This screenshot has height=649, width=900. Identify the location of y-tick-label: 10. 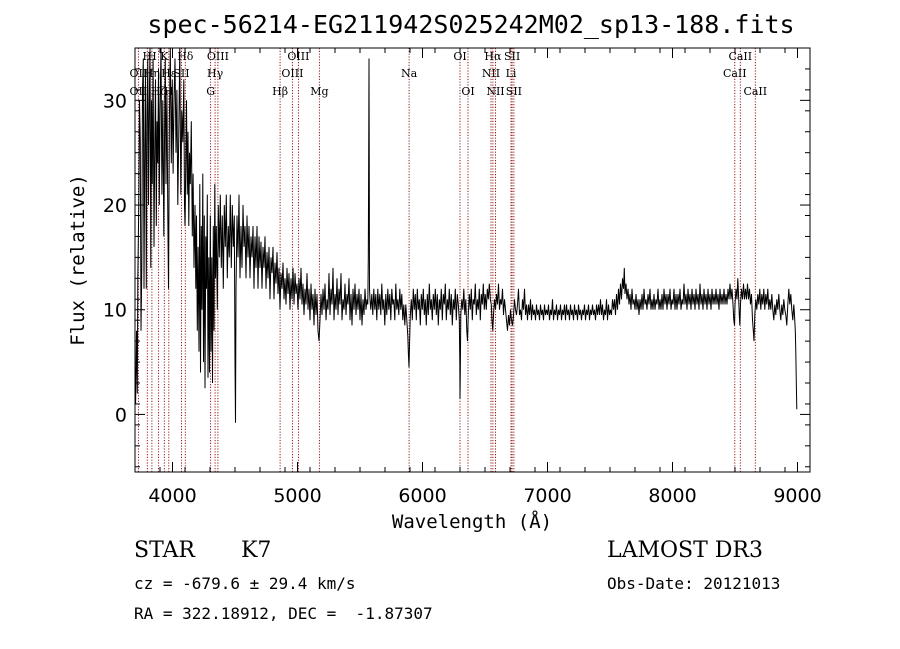
(115, 311).